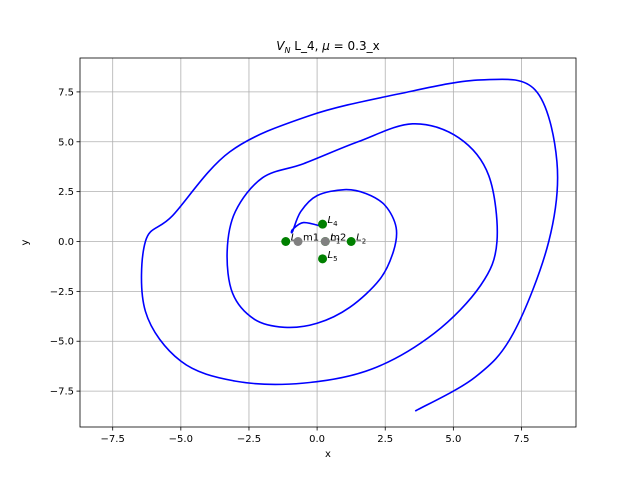 This screenshot has height=480, width=640. Describe the element at coordinates (113, 439) in the screenshot. I see `x-tick-label: −7.5` at that location.